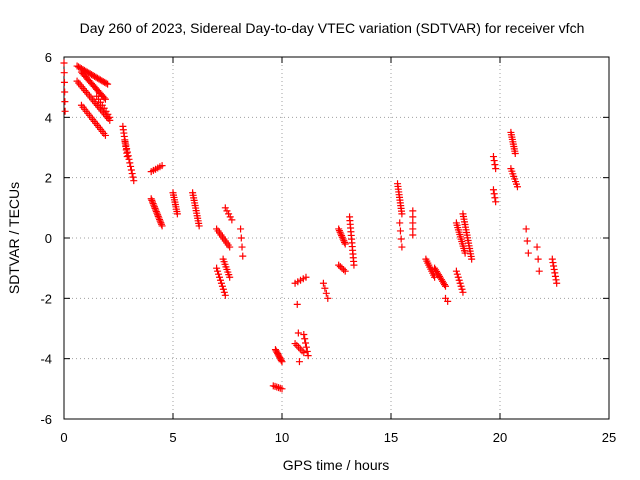  What do you see at coordinates (500, 437) in the screenshot?
I see `x-tick-label: 20` at bounding box center [500, 437].